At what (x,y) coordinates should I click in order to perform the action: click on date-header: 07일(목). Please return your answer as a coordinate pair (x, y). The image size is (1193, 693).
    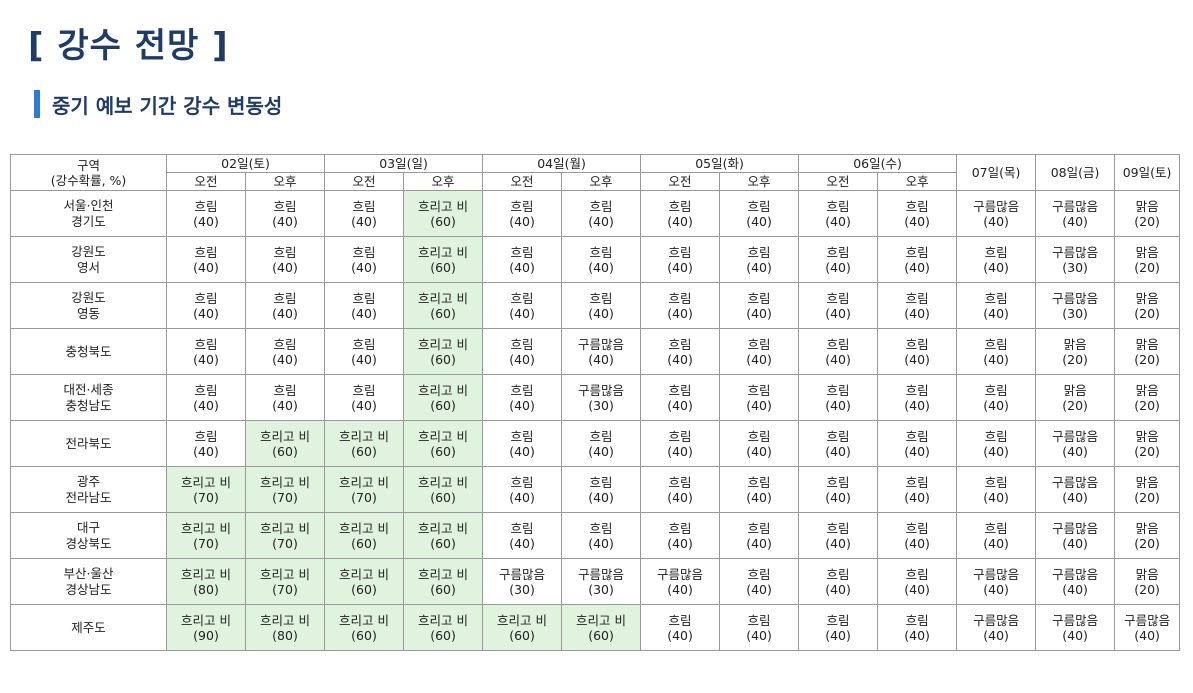
    Looking at the image, I should click on (996, 172).